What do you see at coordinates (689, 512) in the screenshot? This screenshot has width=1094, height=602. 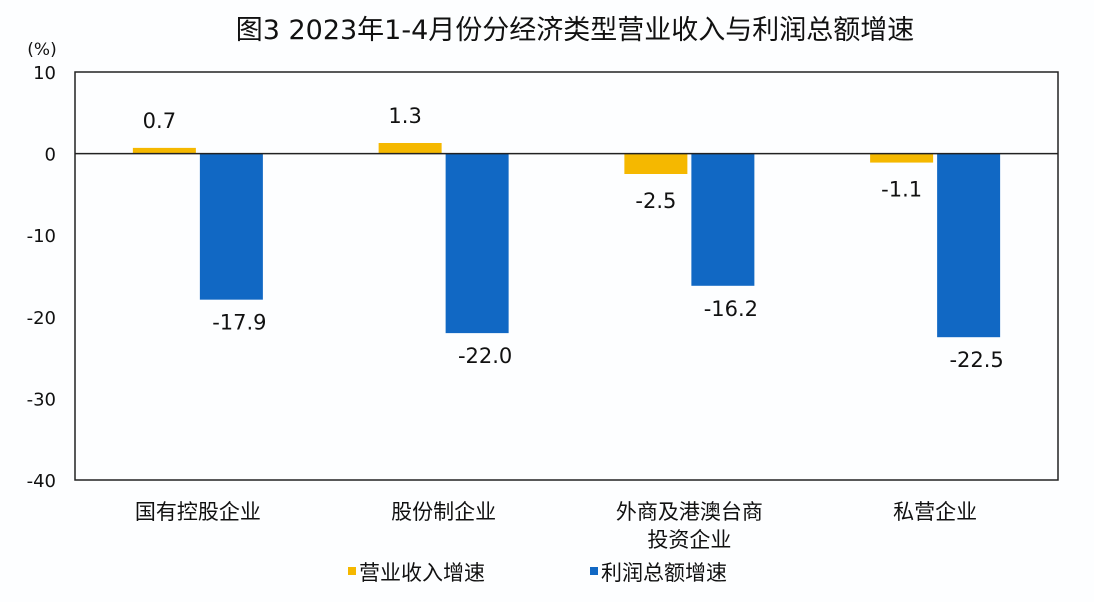 I see `x-category-label: 外商及港澳台商` at bounding box center [689, 512].